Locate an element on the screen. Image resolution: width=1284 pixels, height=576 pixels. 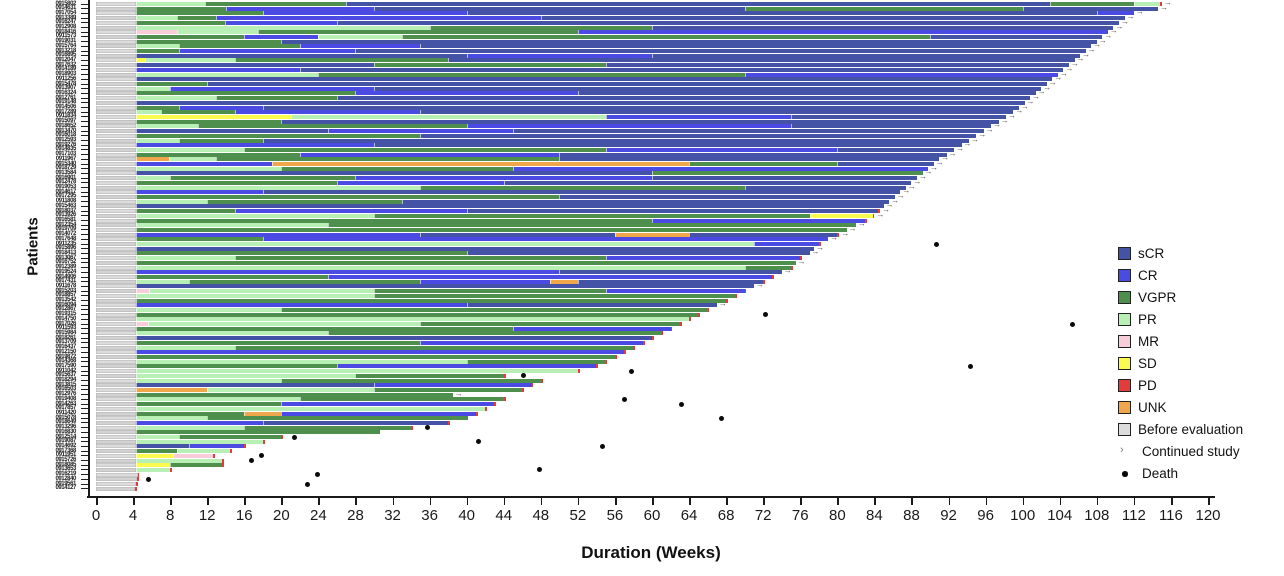
patient-id-label: 0917295 is located at coordinates (65, 196).